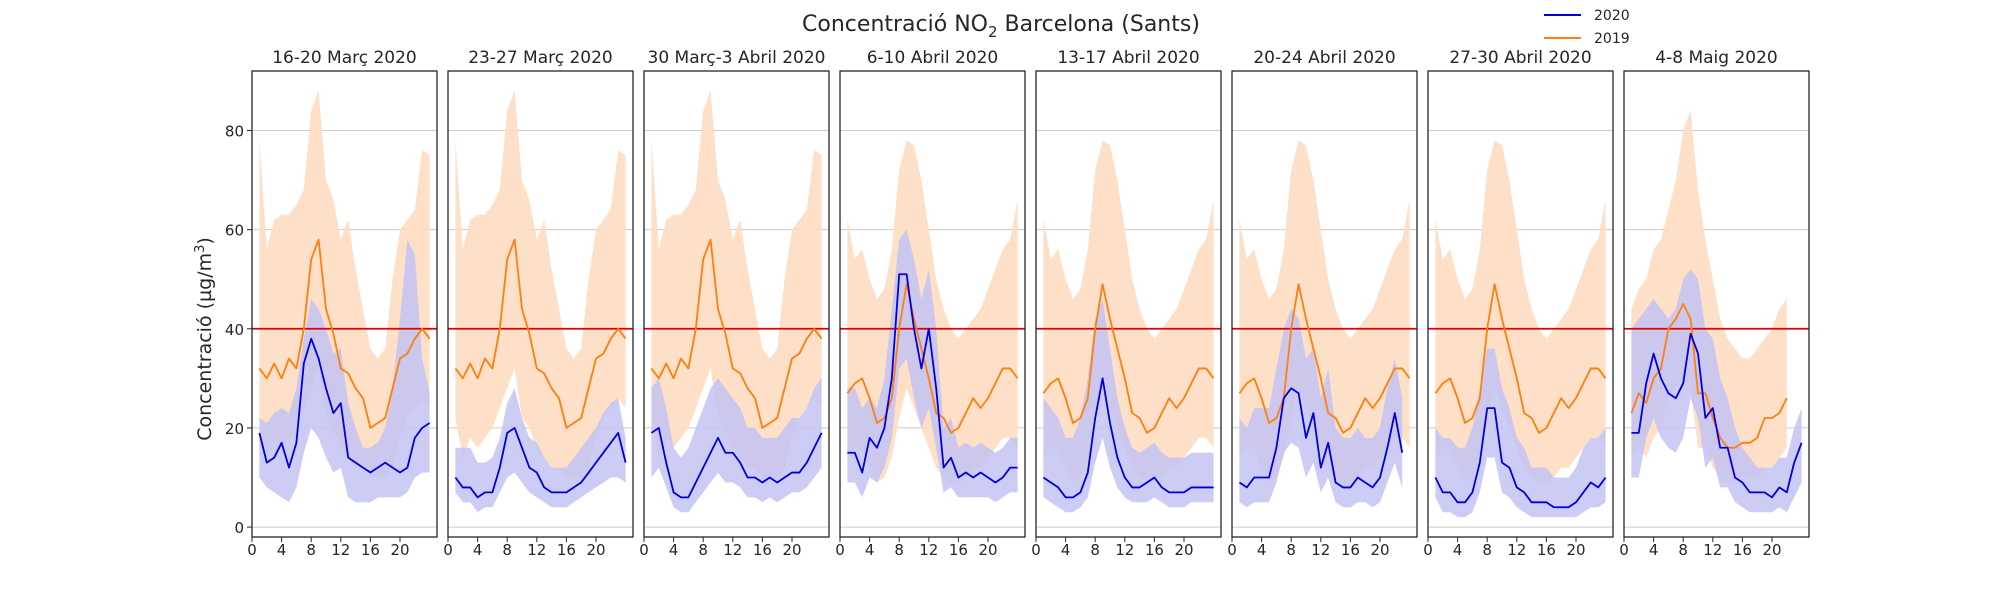  I want to click on y-axis-label: Concentració (µg/m3), so click(204, 339).